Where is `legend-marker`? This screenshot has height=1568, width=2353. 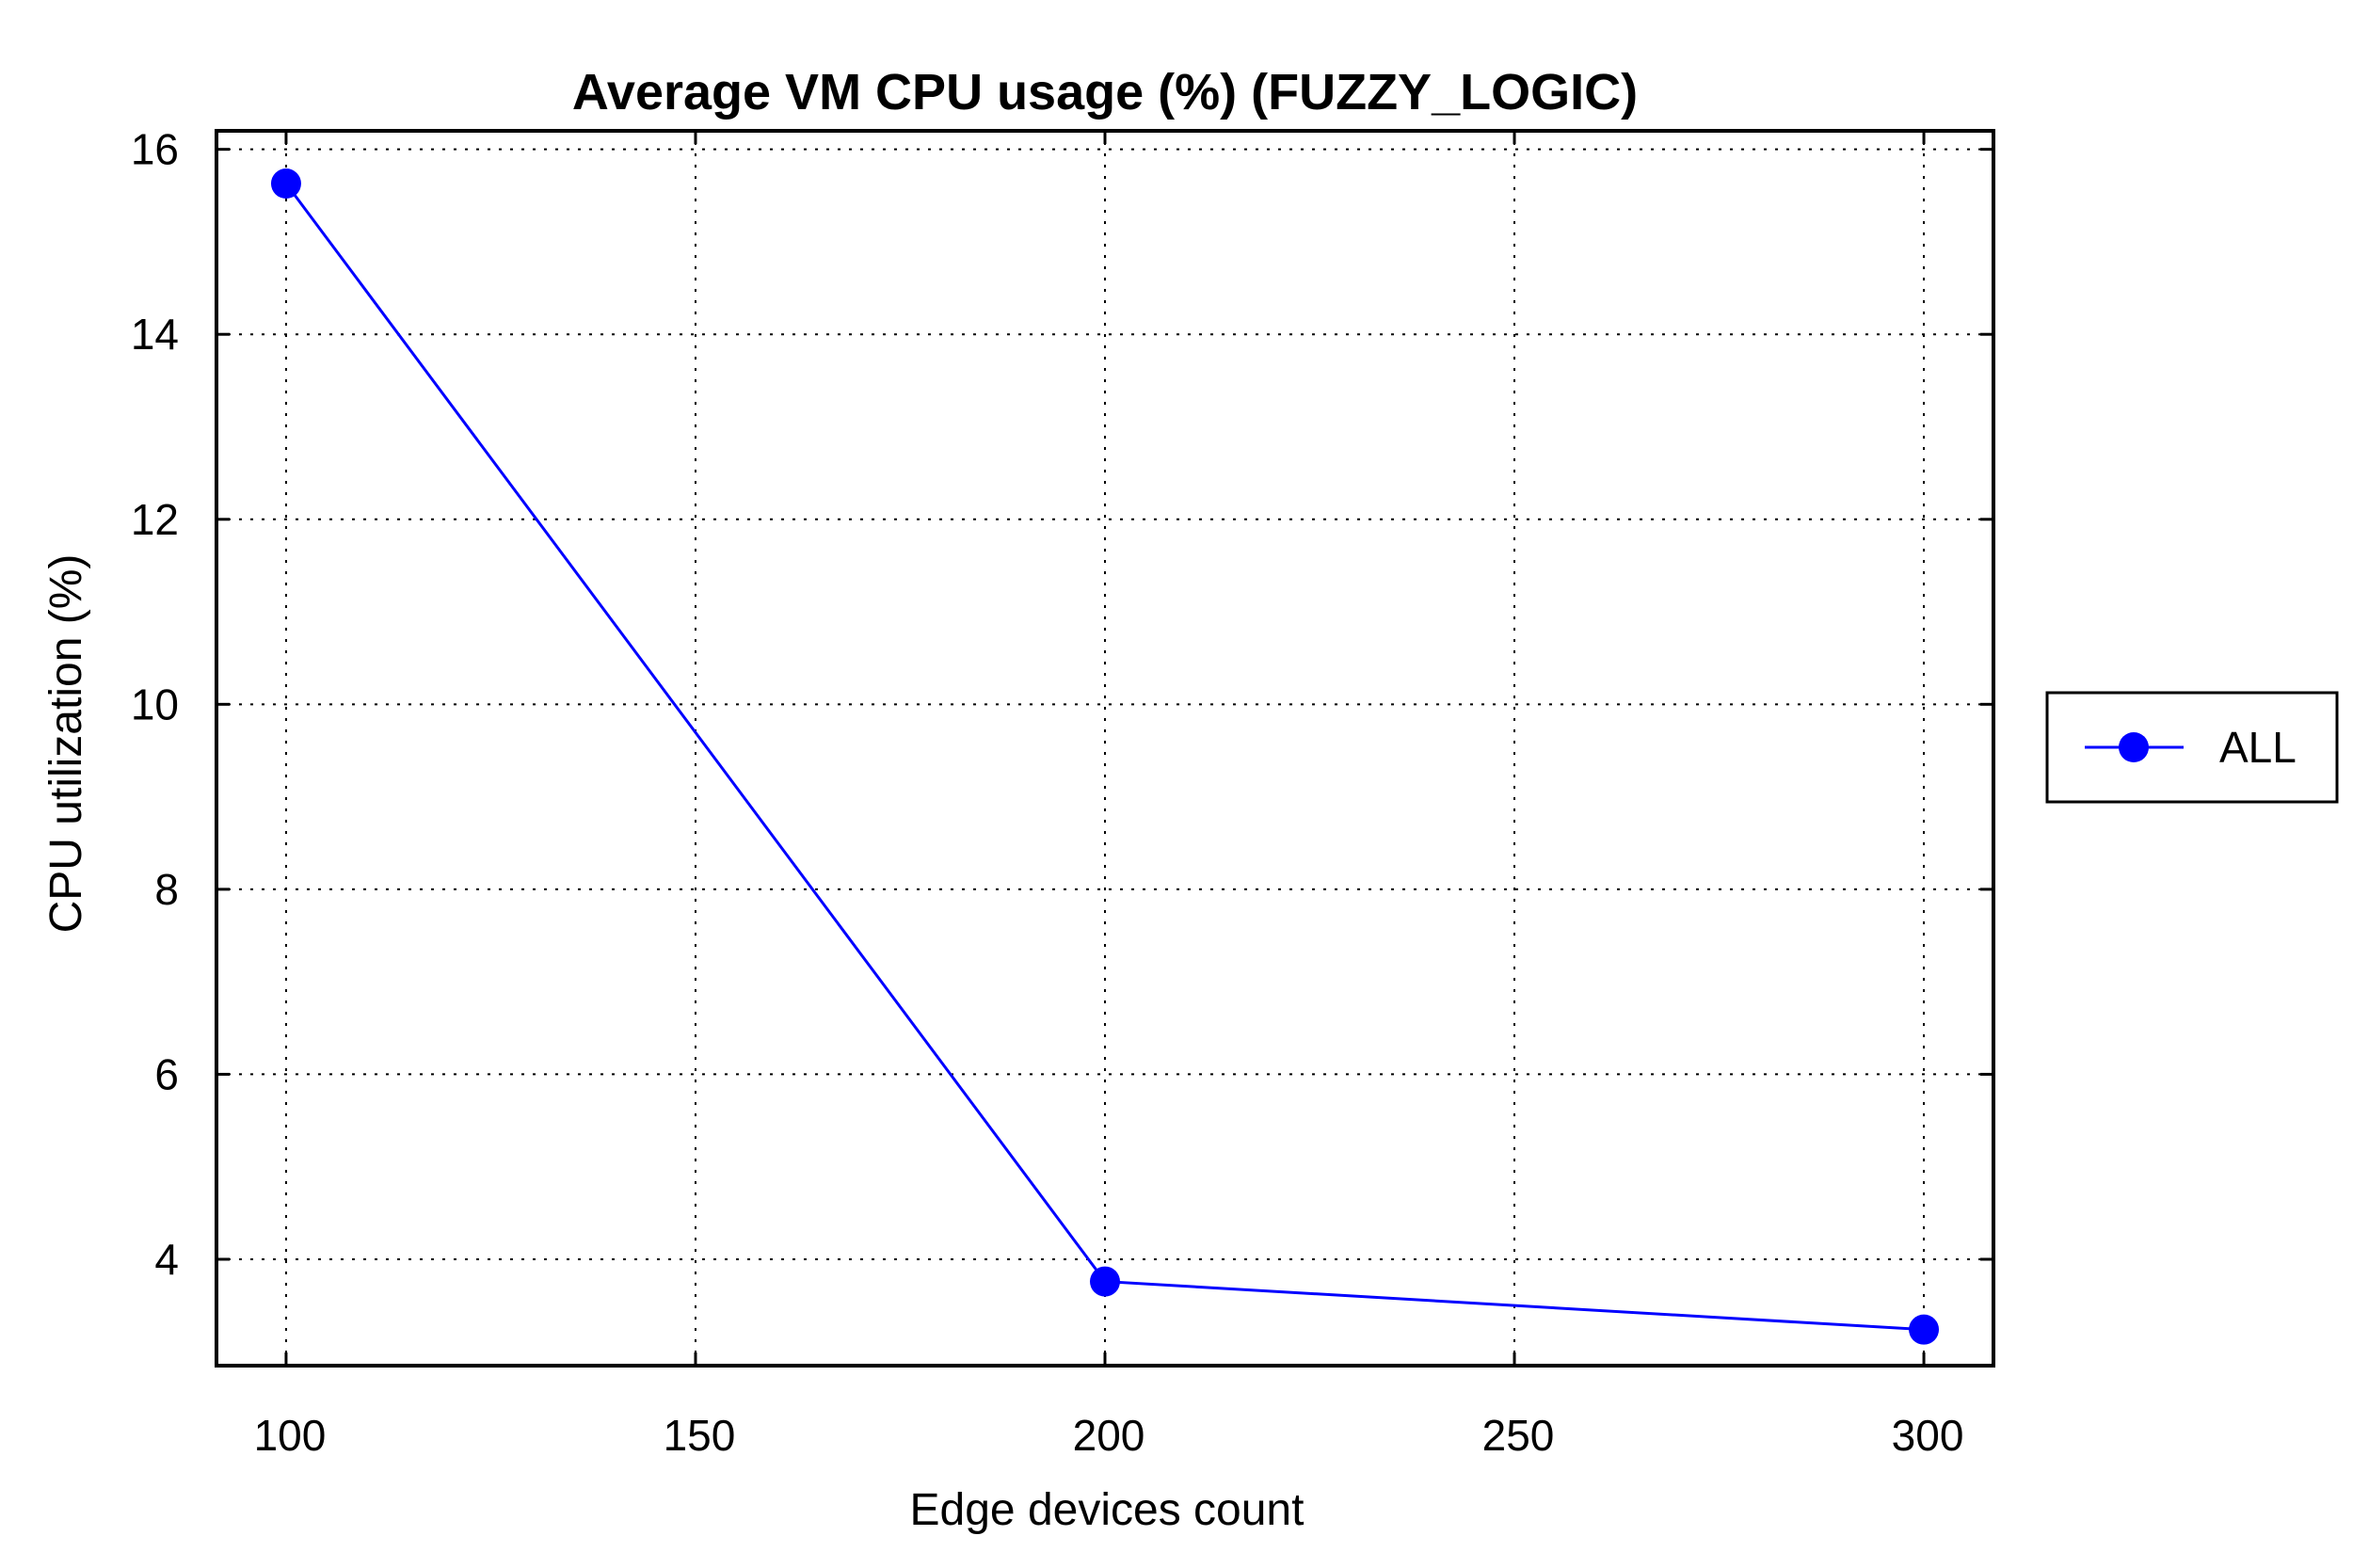 legend-marker is located at coordinates (2134, 747).